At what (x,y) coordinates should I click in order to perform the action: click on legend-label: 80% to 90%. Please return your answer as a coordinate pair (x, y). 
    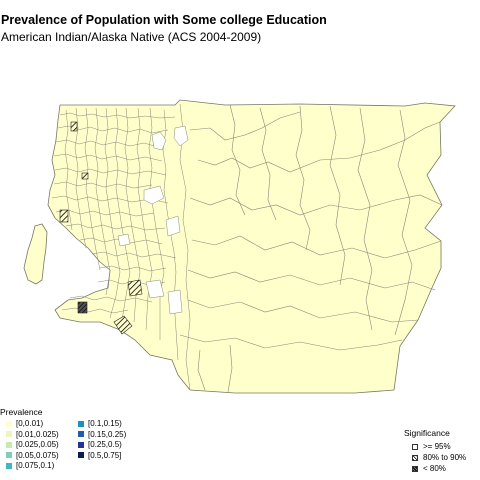
    Looking at the image, I should click on (445, 457).